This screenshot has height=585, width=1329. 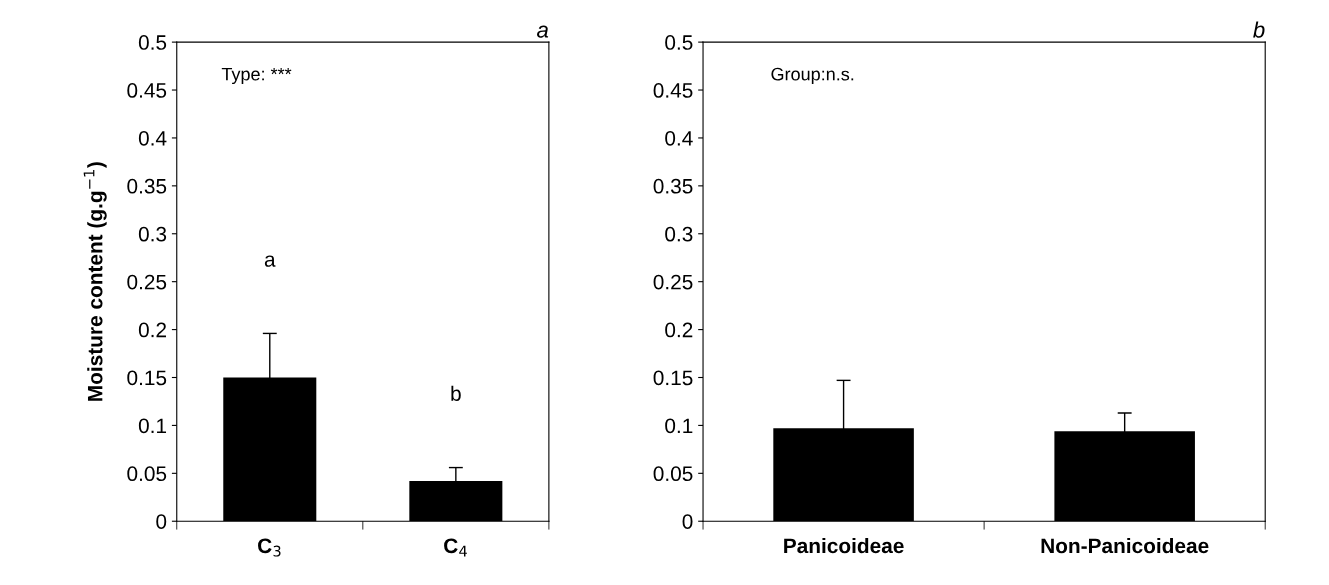 What do you see at coordinates (543, 31) in the screenshot?
I see `chart-title: a` at bounding box center [543, 31].